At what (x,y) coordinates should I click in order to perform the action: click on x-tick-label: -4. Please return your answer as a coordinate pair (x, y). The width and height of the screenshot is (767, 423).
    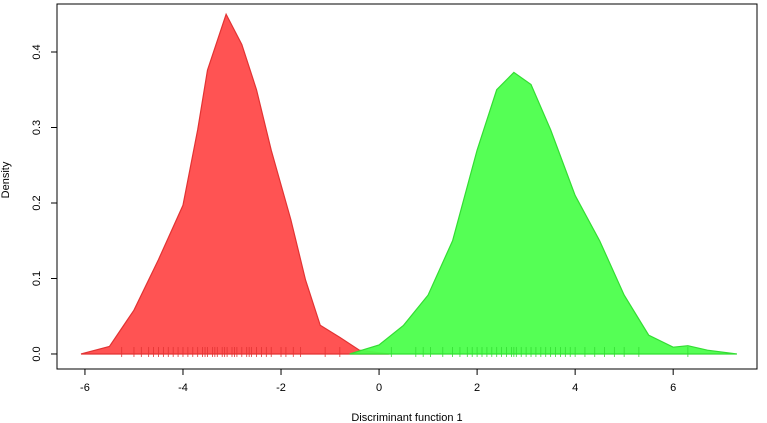
    Looking at the image, I should click on (183, 388).